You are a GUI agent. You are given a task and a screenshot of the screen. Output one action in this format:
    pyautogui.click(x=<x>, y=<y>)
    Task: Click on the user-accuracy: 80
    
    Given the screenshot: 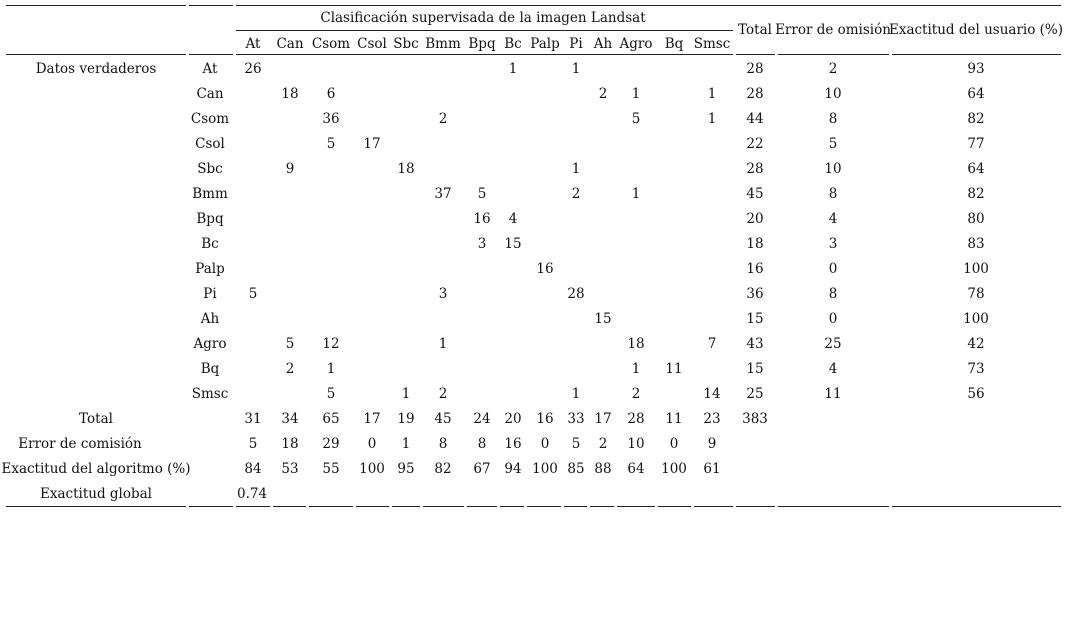 What is the action you would take?
    pyautogui.click(x=976, y=219)
    